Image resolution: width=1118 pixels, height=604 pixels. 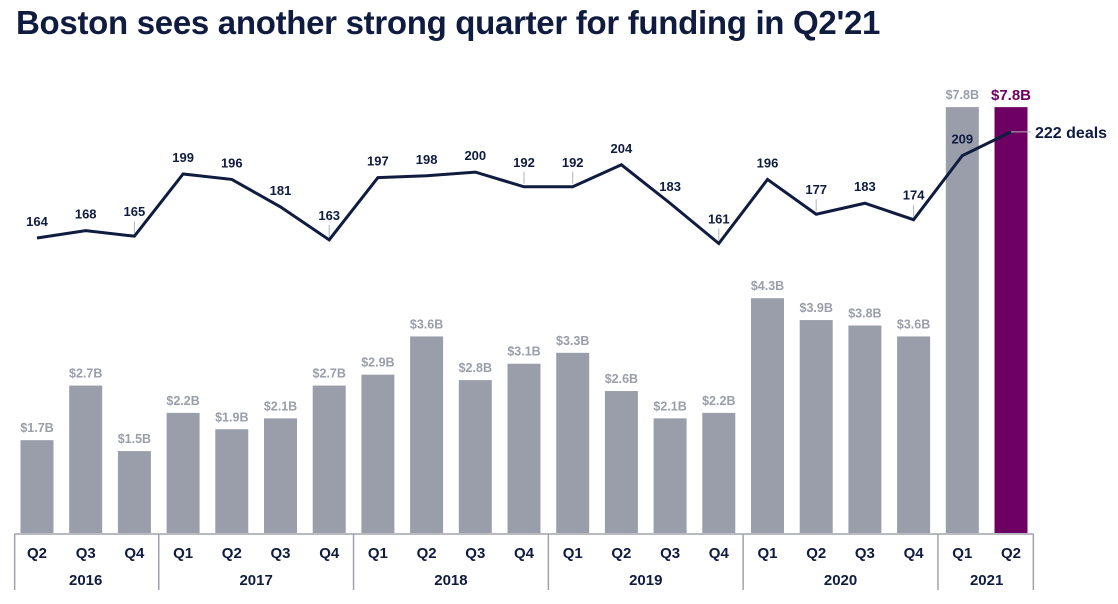 I want to click on bar-label: $2.9B, so click(x=377, y=363).